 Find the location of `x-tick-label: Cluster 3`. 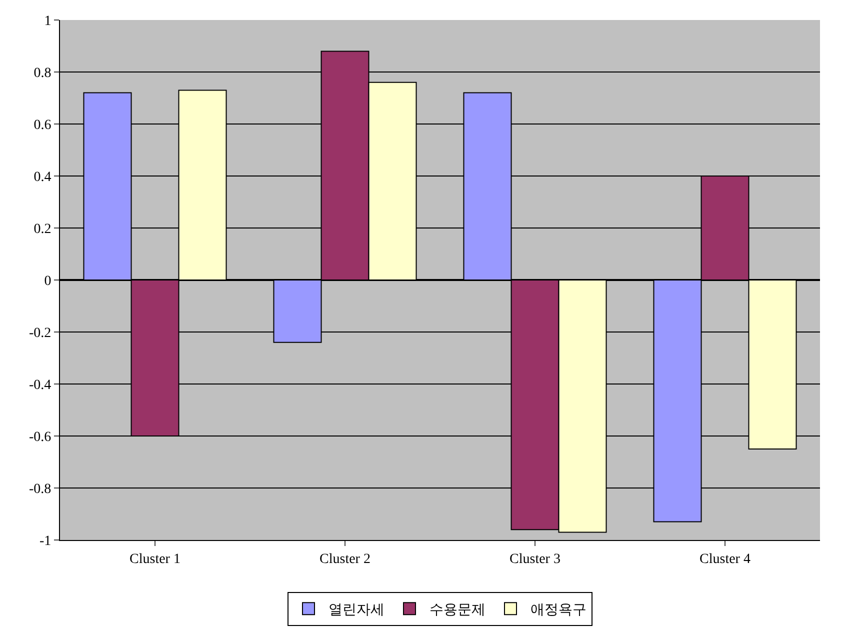

x-tick-label: Cluster 3 is located at coordinates (535, 559).